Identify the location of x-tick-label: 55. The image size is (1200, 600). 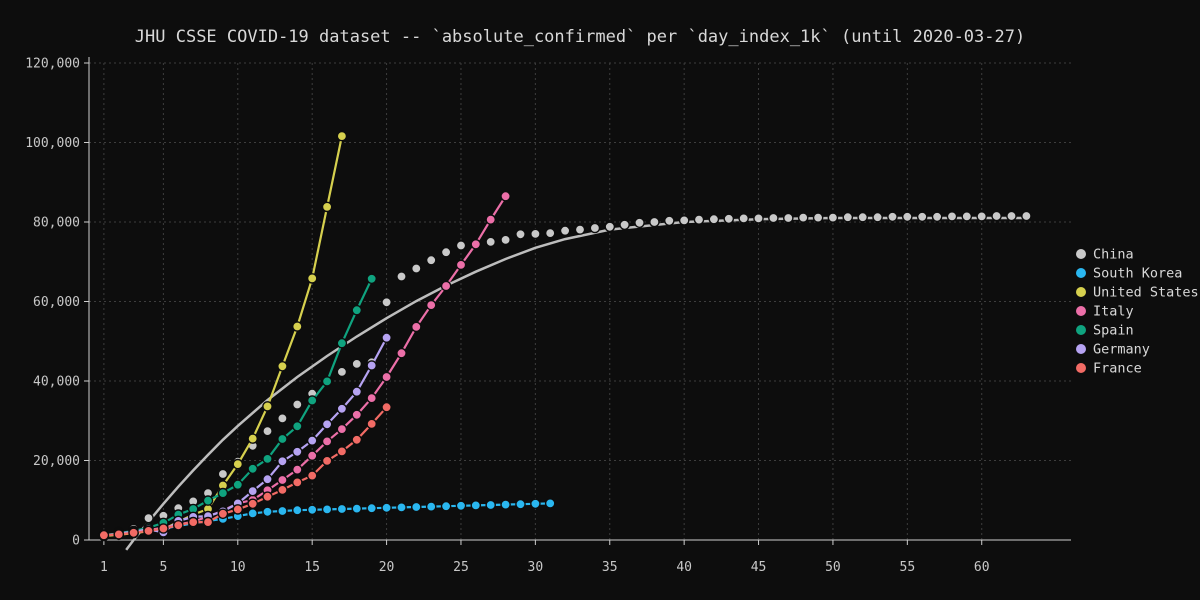
(908, 567).